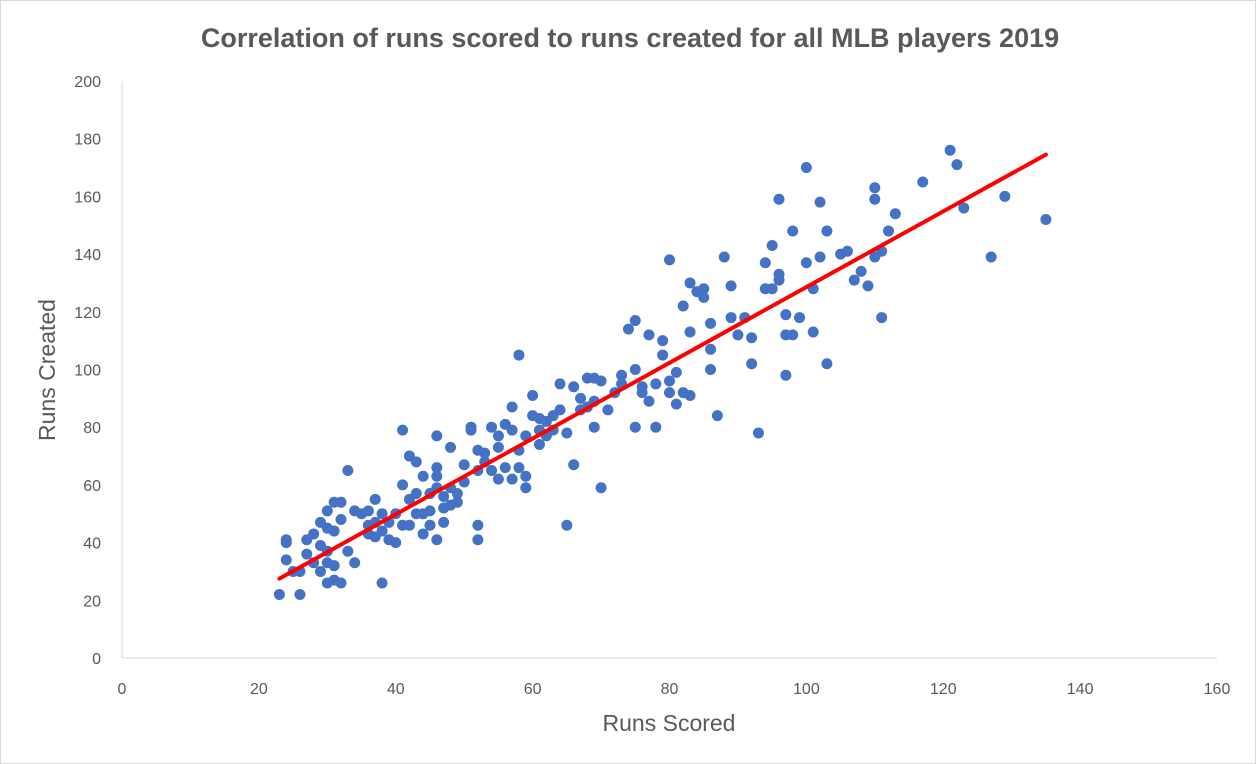 The height and width of the screenshot is (764, 1256). Describe the element at coordinates (806, 689) in the screenshot. I see `x-tick-label: 100` at that location.